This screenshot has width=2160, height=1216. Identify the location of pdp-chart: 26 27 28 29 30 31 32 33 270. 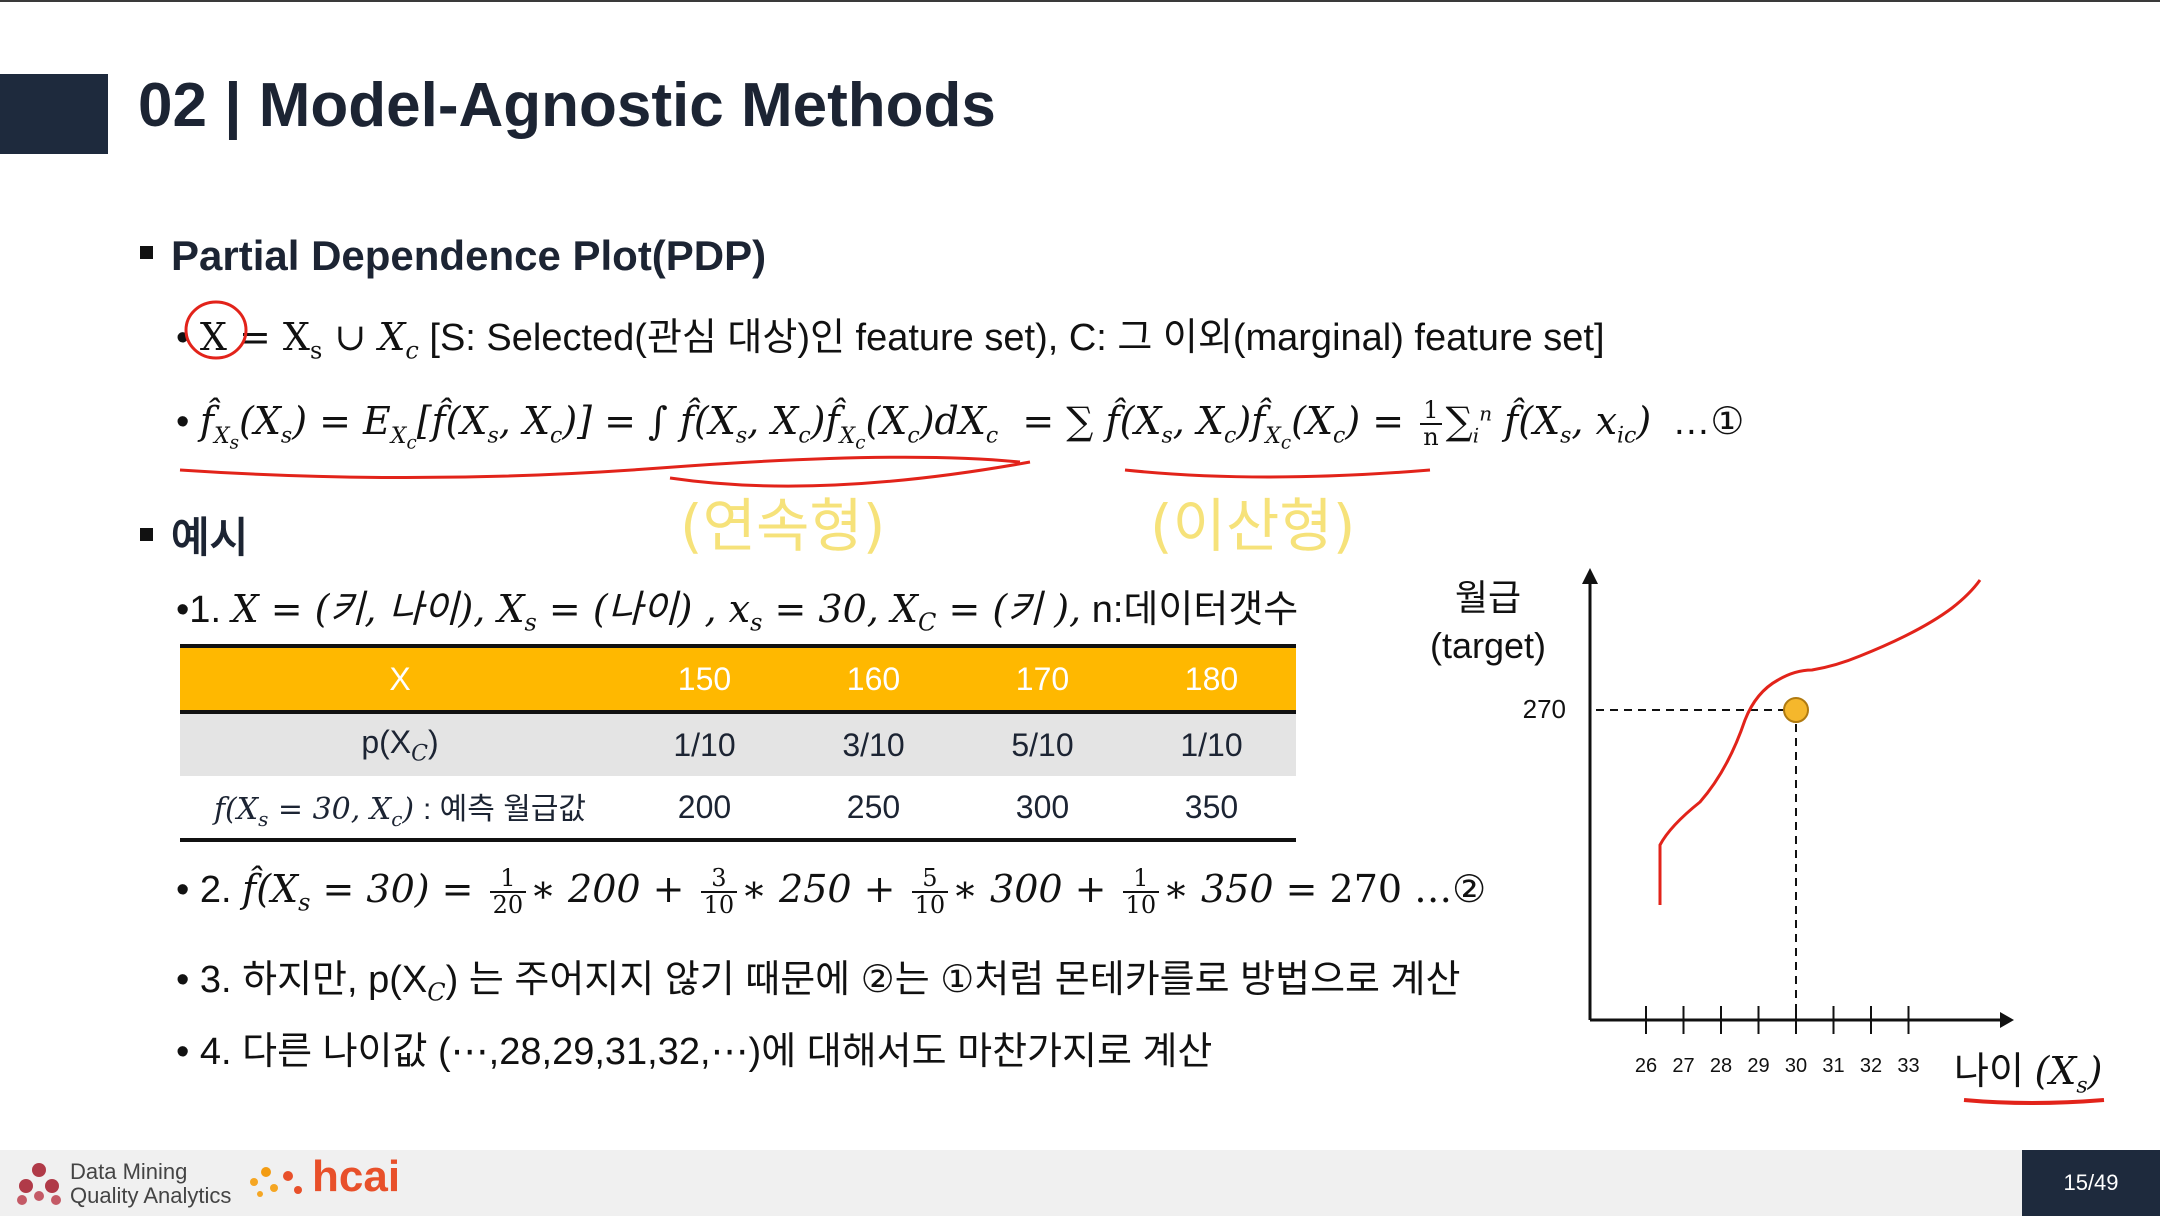
(1768, 822).